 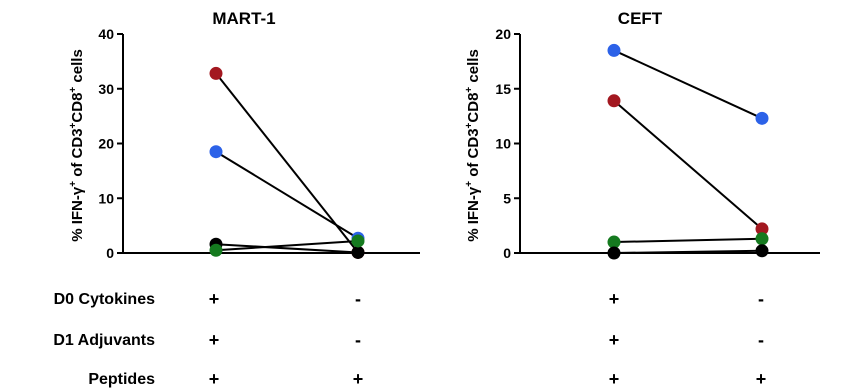 I want to click on y-tick-label: 40, so click(x=106, y=34).